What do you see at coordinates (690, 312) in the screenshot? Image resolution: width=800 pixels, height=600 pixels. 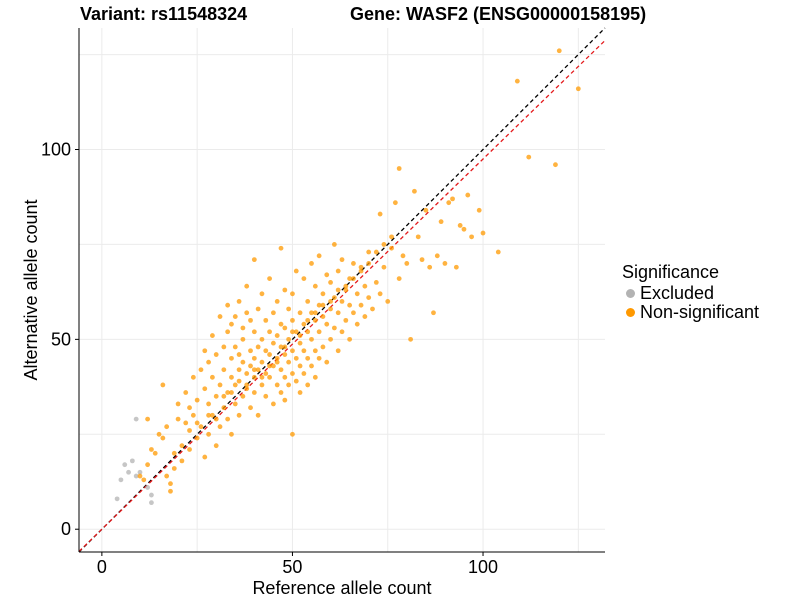 I see `legend-item-non-significant: Non-significant` at bounding box center [690, 312].